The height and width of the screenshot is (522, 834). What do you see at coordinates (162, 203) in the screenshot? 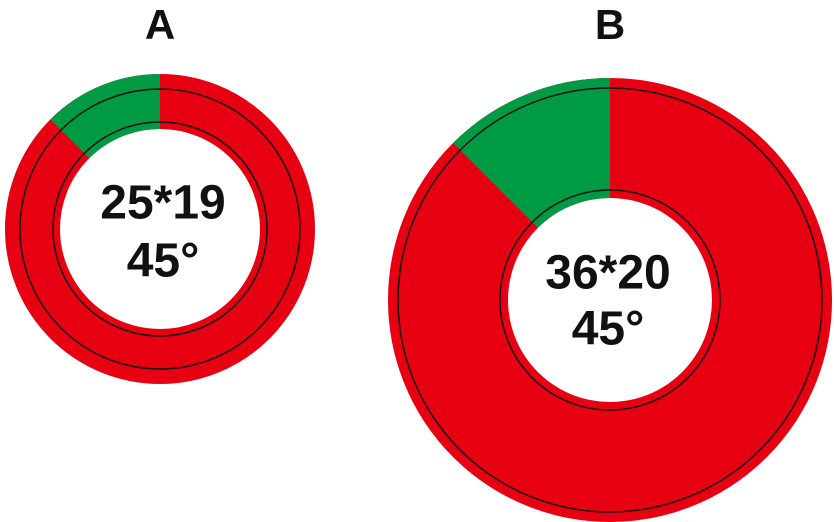
I see `ring-size: 25*19` at bounding box center [162, 203].